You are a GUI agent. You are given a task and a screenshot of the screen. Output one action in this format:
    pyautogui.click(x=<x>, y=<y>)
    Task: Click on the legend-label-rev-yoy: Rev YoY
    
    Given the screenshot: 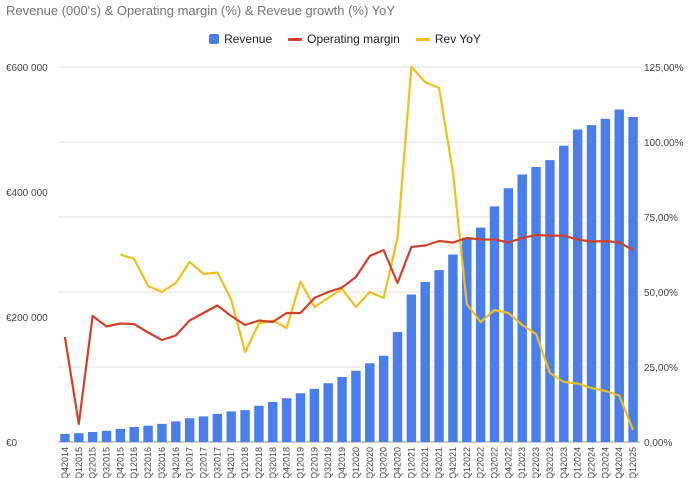 What is the action you would take?
    pyautogui.click(x=457, y=39)
    